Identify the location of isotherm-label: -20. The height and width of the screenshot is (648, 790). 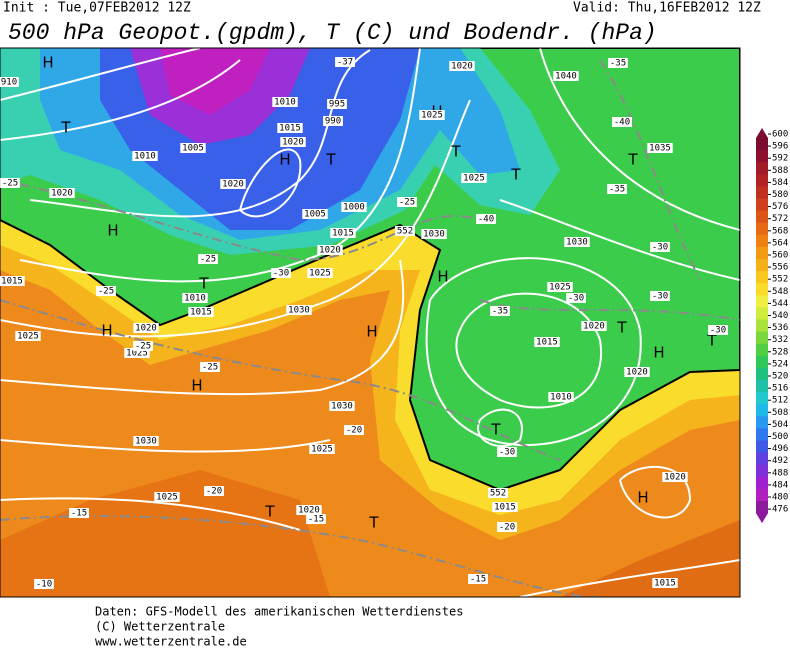
(354, 431).